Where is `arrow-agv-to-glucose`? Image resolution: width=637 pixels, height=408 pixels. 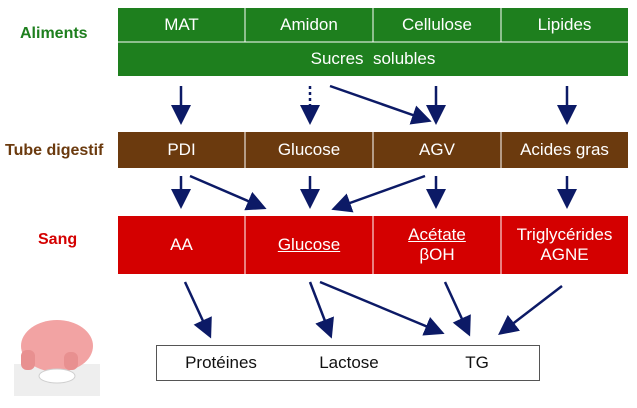
arrow-agv-to-glucose is located at coordinates (378, 193).